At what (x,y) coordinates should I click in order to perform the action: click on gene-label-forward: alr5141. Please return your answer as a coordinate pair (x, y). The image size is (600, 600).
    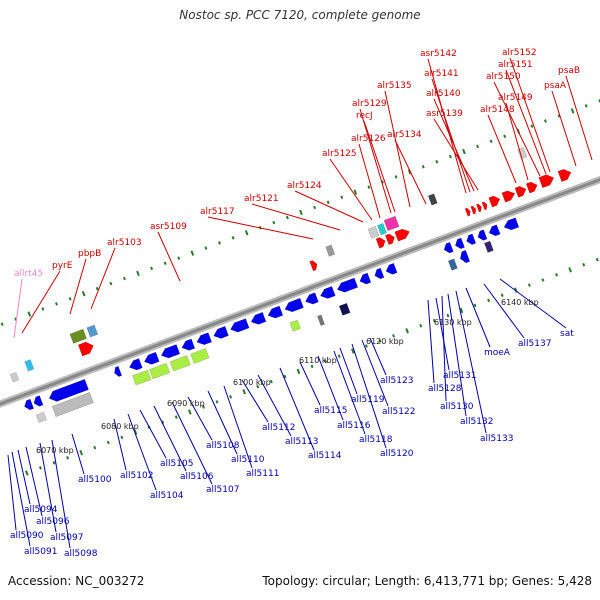
    Looking at the image, I should click on (441, 74).